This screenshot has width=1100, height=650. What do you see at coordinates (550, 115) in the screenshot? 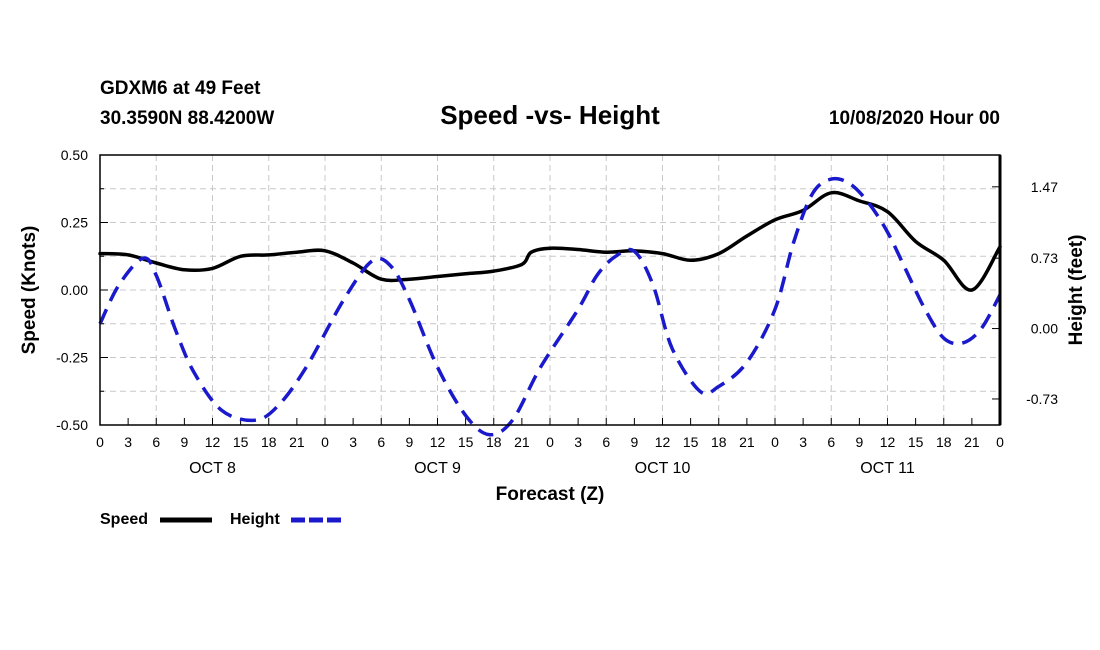
I see `chart-title: Speed -vs- Height` at bounding box center [550, 115].